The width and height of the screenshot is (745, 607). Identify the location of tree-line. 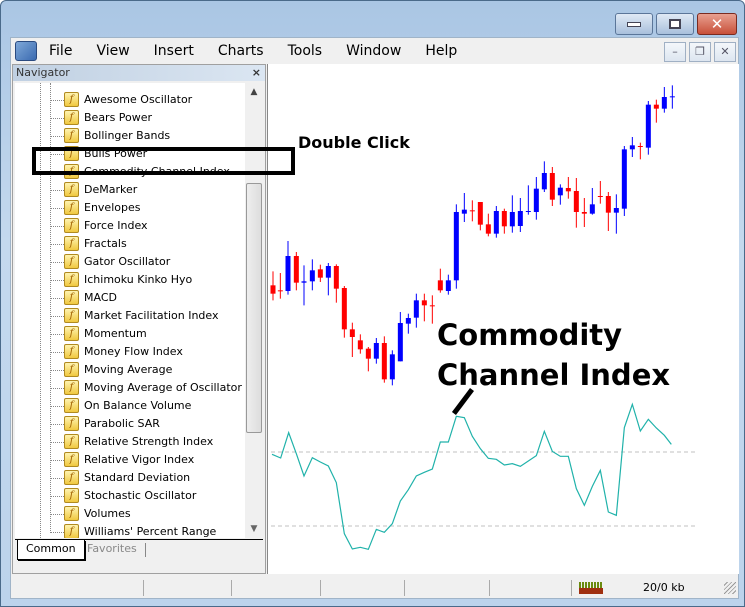
(40, 310).